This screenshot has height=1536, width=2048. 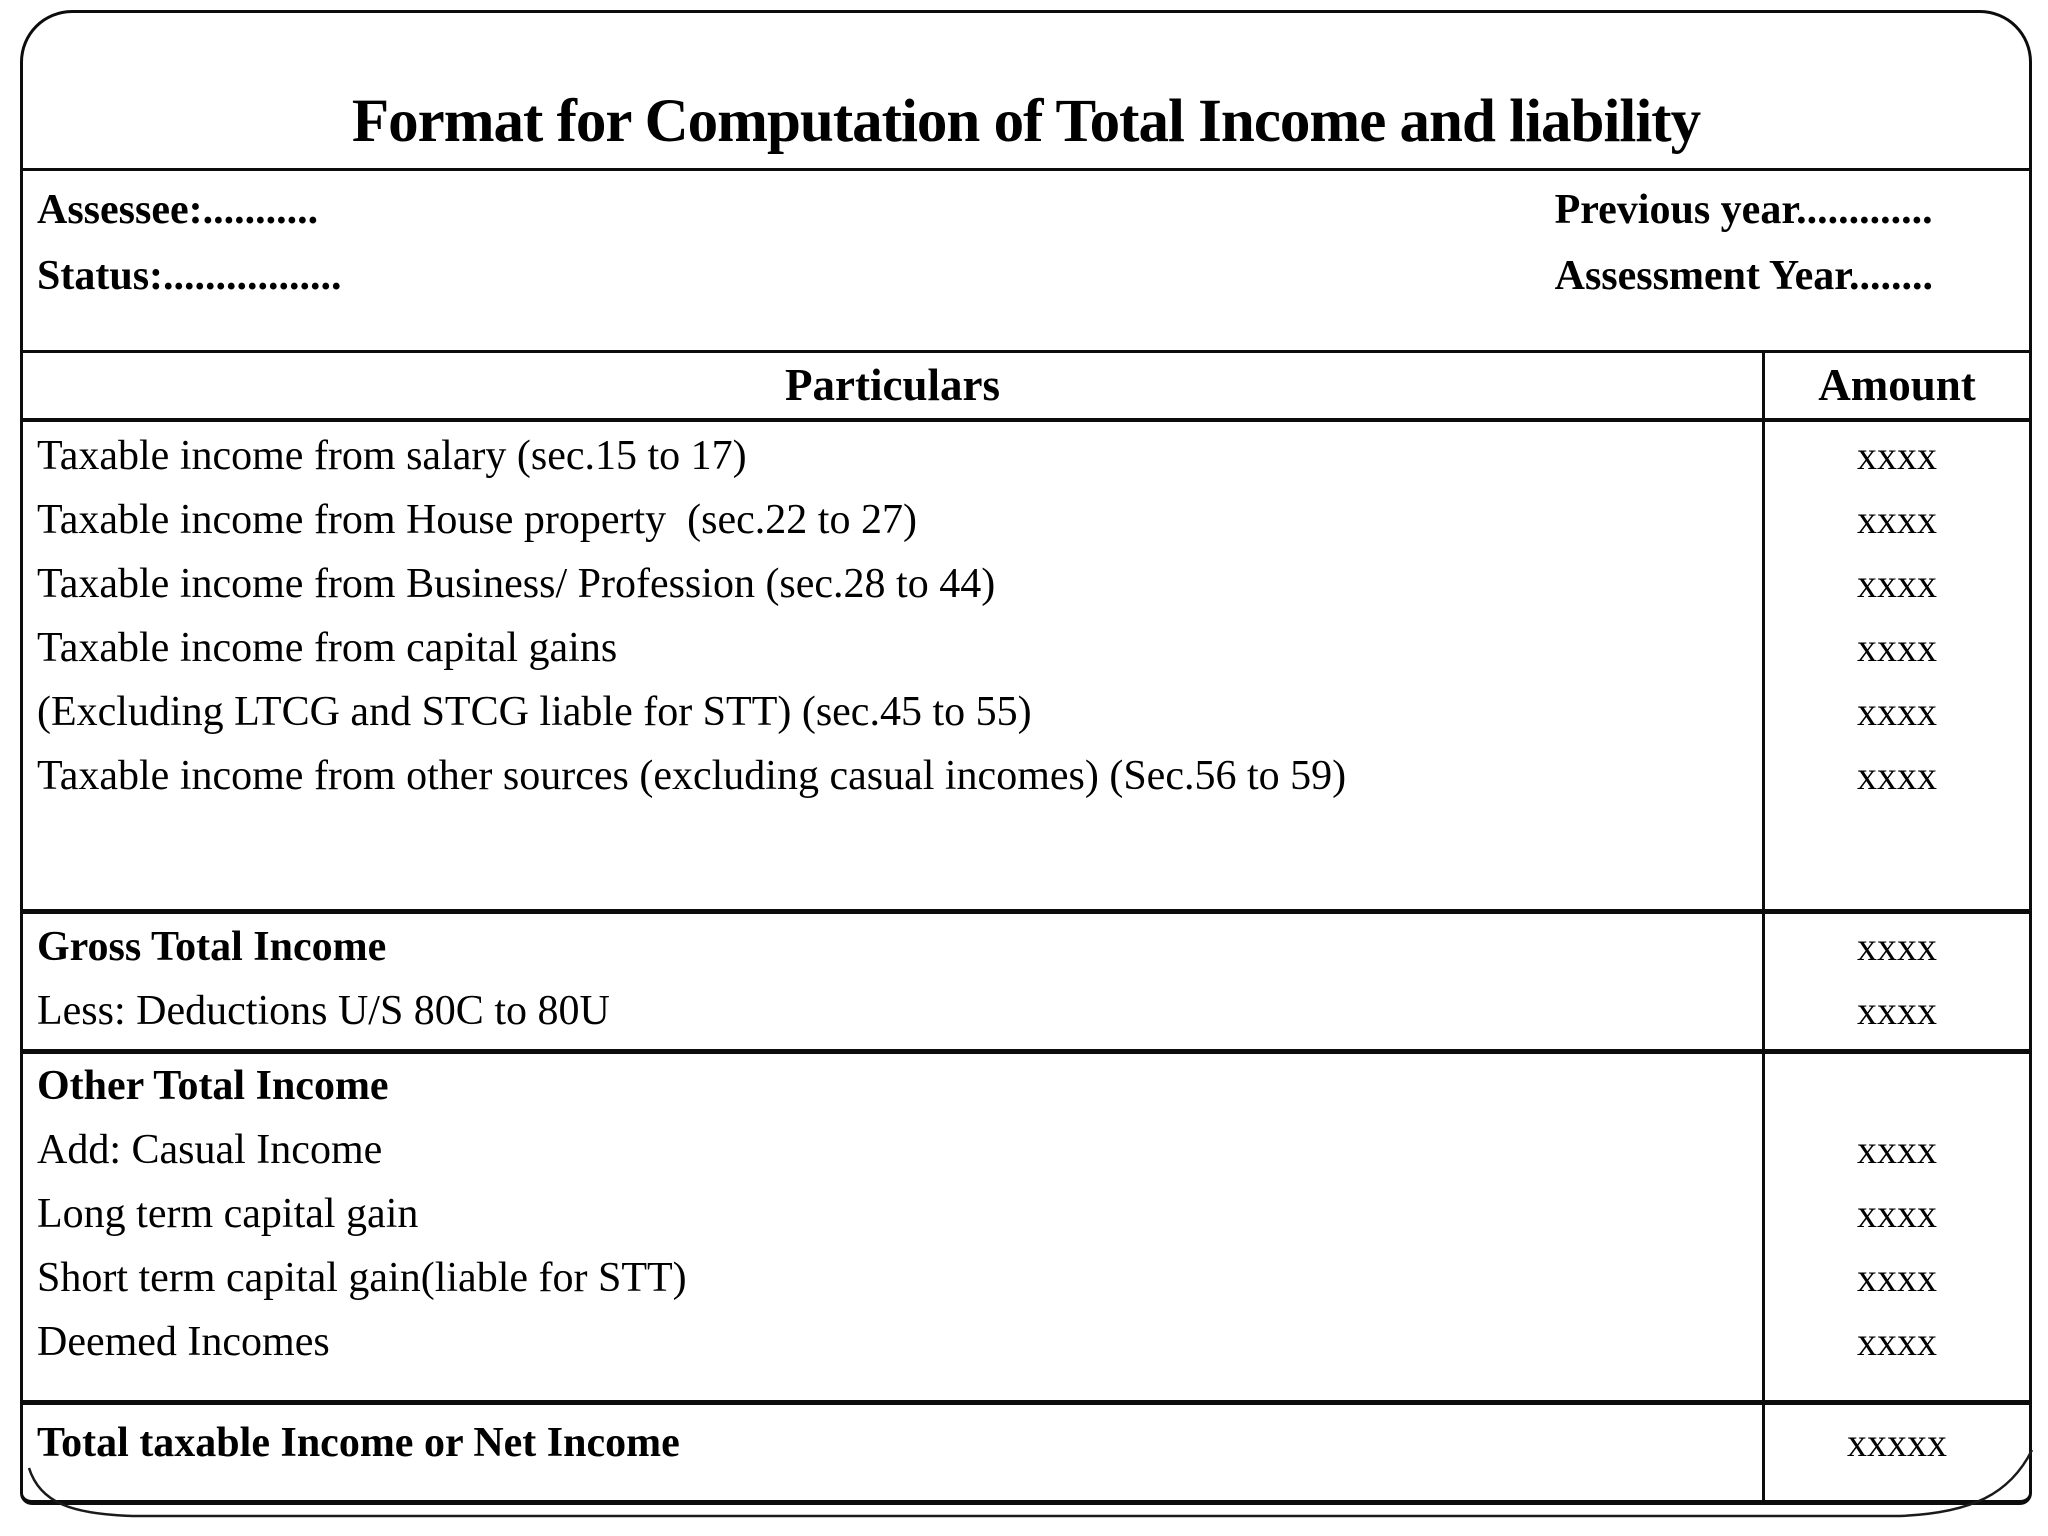 I want to click on section-income-heads-amounts: xxxx xxxx xxxx xxxx xxxx xxxx, so click(x=1895, y=665).